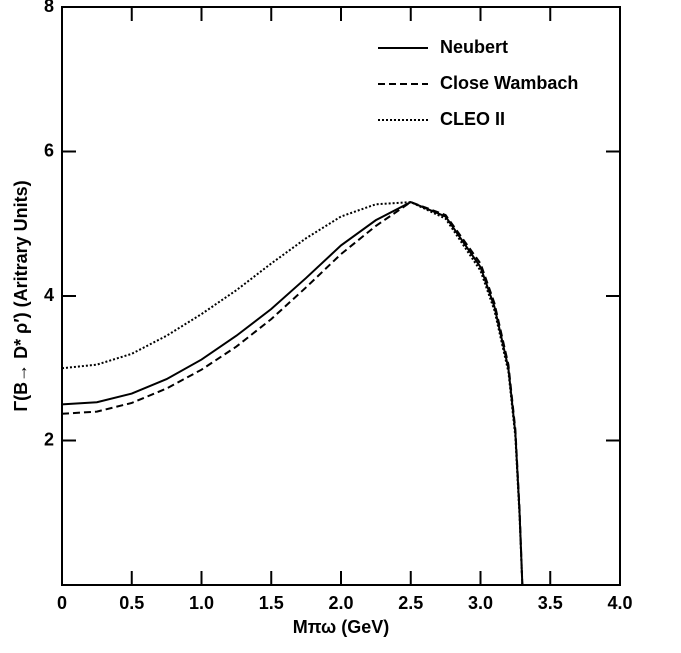  I want to click on x-tick-label: 2.0, so click(340, 603).